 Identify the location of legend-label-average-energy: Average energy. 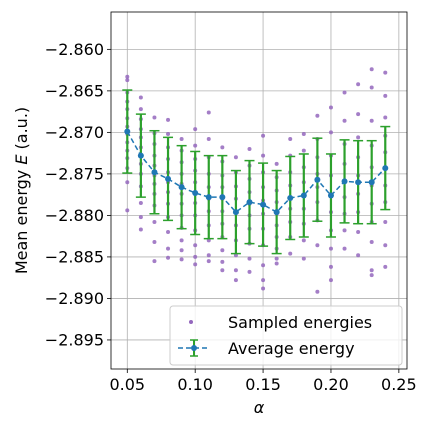
(291, 348).